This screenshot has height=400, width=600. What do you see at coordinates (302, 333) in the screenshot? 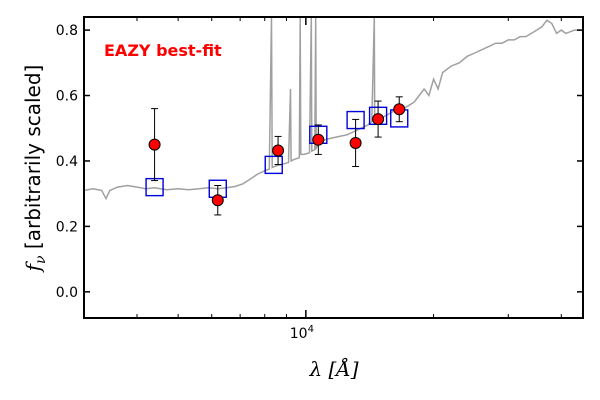
I see `x-tick-label: 104` at bounding box center [302, 333].